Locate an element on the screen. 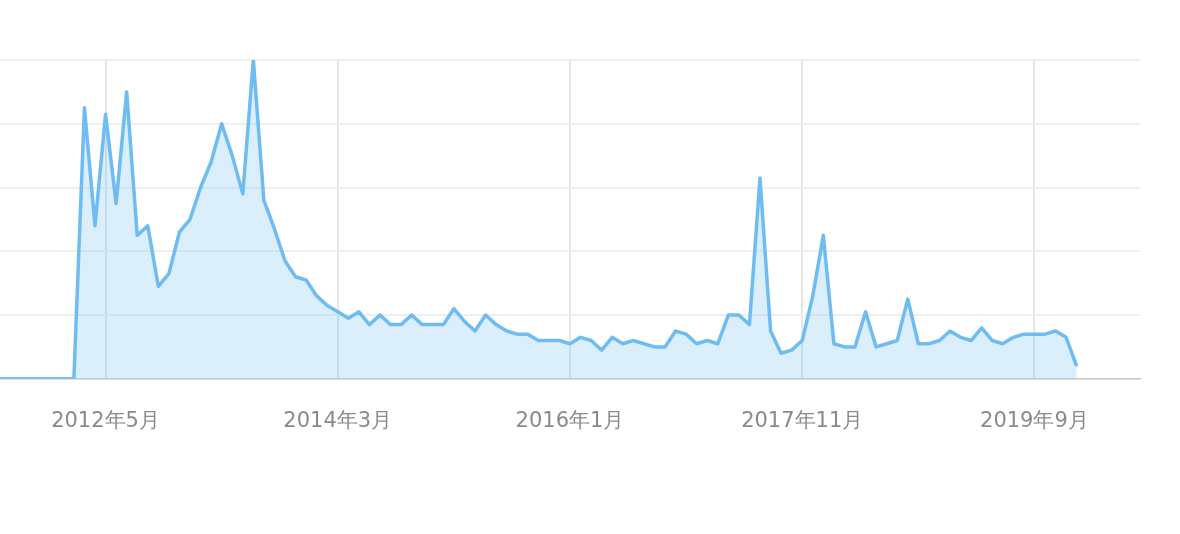  x-tick-label: 2012年5月 is located at coordinates (105, 419).